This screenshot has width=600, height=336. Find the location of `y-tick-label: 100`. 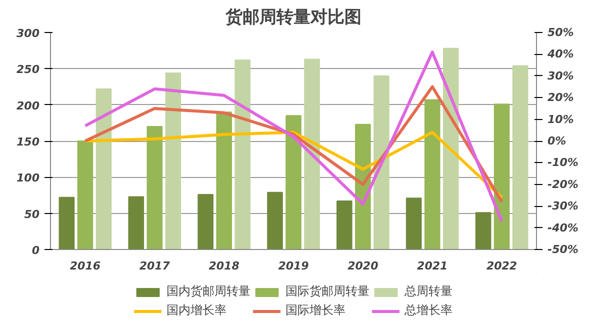

y-tick-label: 100 is located at coordinates (28, 178).